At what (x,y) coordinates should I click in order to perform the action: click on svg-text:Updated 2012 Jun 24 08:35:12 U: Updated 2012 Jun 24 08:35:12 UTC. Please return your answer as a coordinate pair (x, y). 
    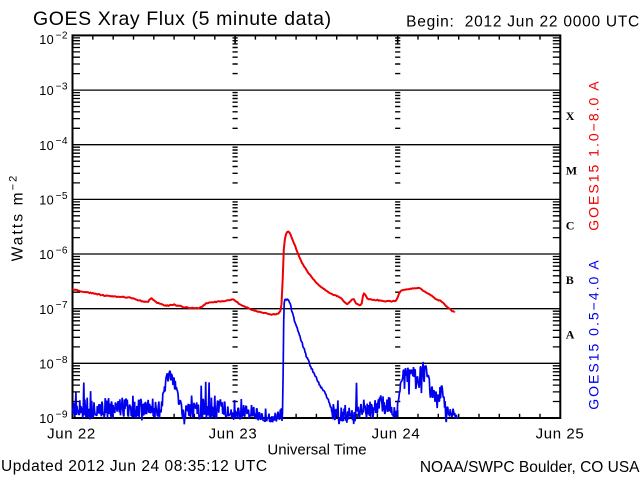
    Looking at the image, I should click on (134, 466).